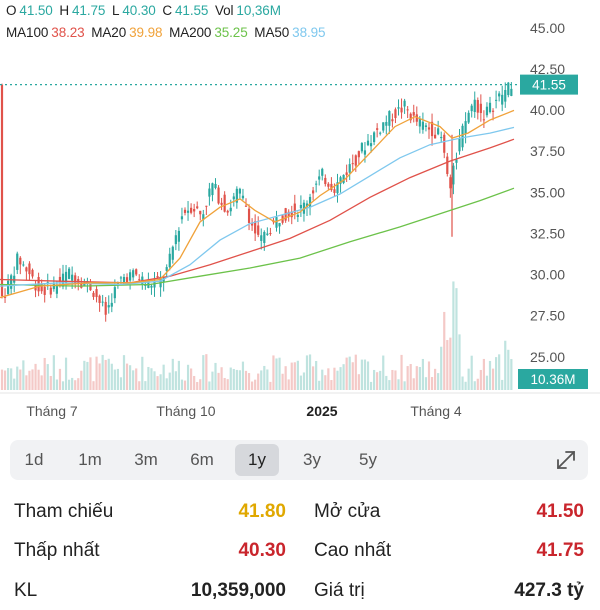 The image size is (600, 610). I want to click on timeframe-1d-button: 1d, so click(34, 459).